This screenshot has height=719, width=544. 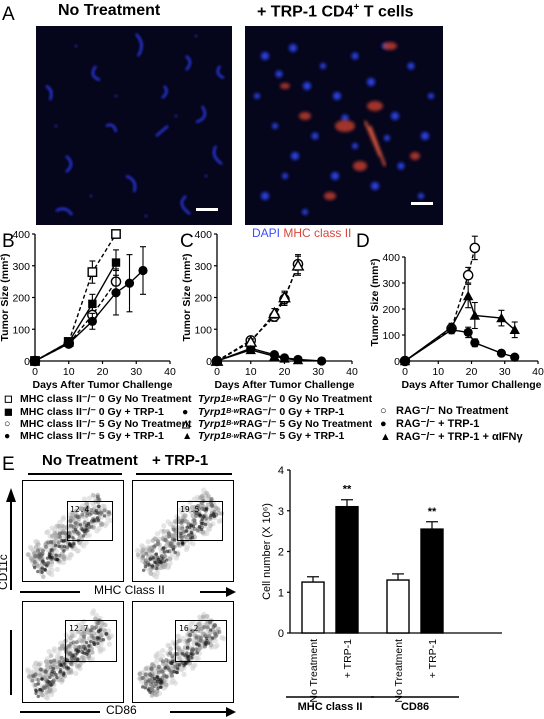 What do you see at coordinates (212, 436) in the screenshot?
I see `legend-c-prefix-3: Tyrp1` at bounding box center [212, 436].